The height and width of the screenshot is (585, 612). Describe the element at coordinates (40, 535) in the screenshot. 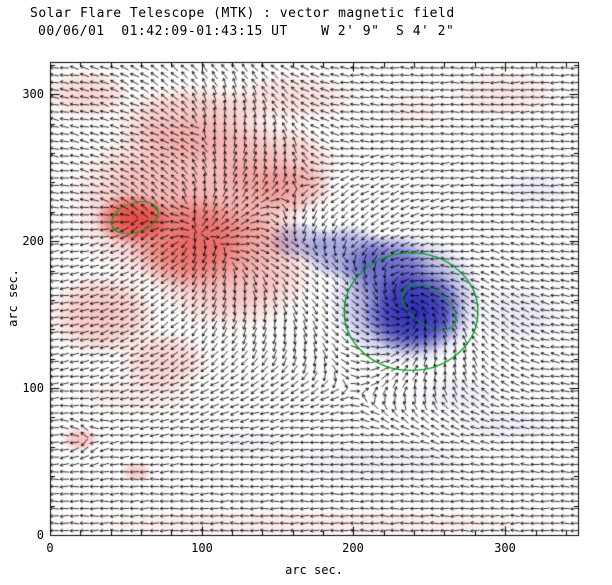

I see `y-tick-label-0: 0` at that location.